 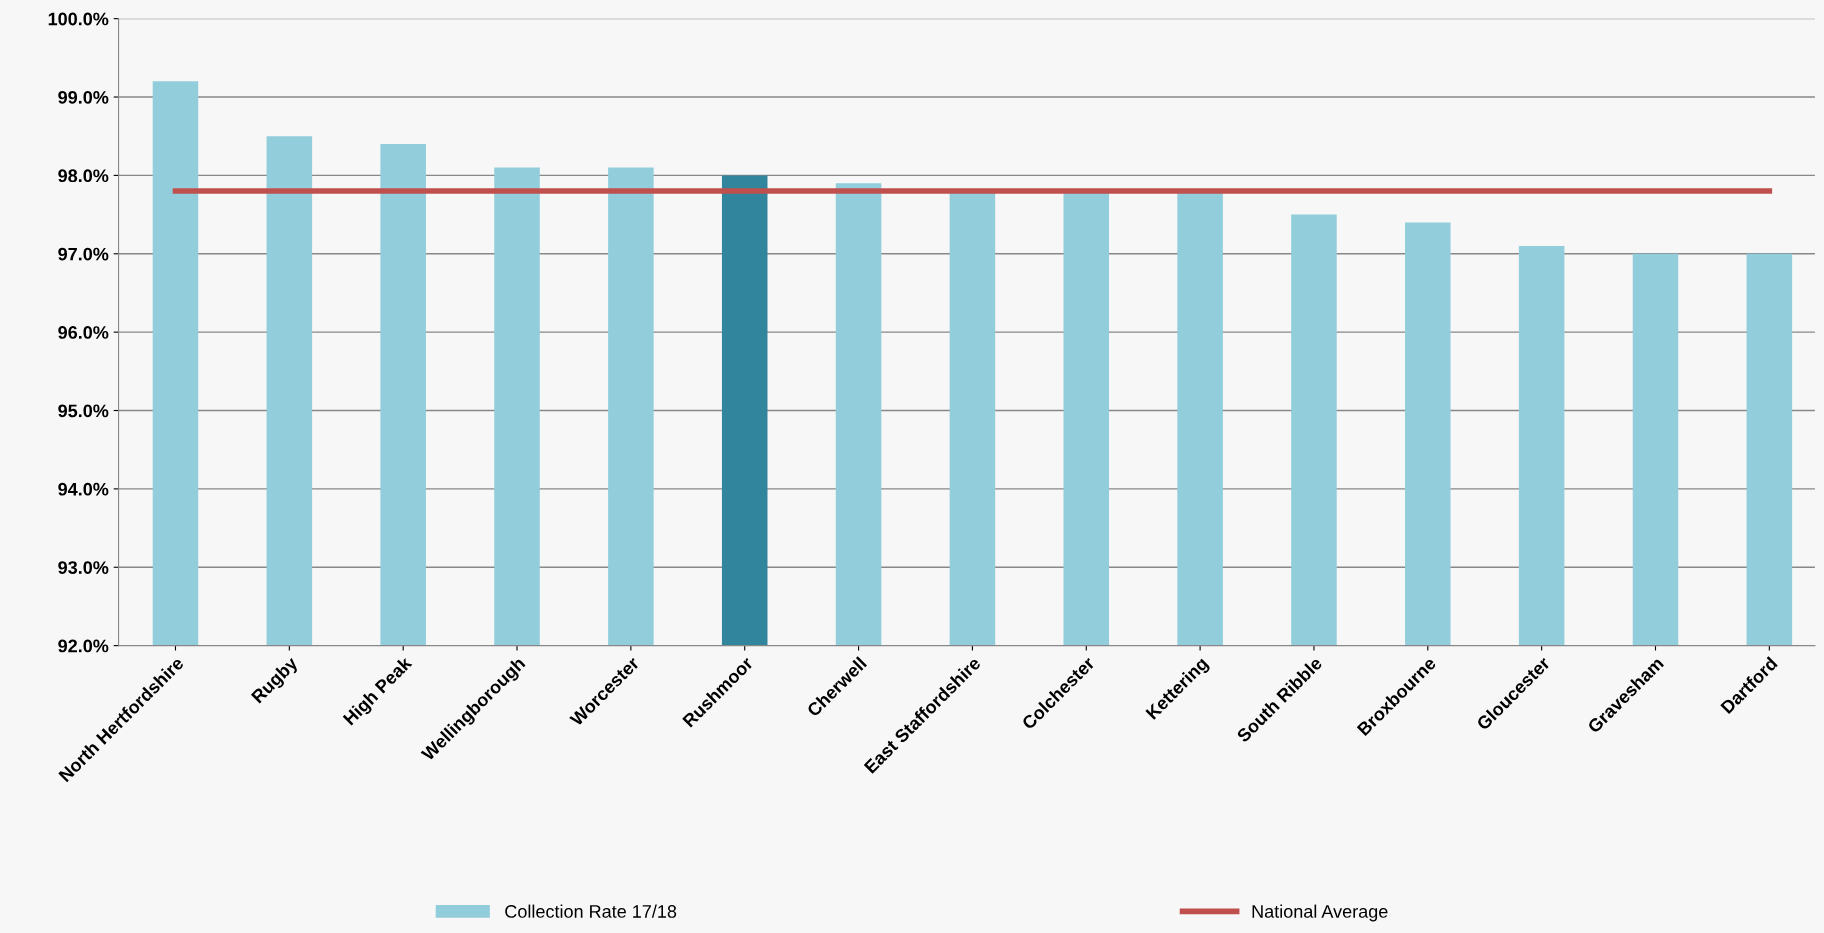 I want to click on y-tick-label: 96.0%, so click(x=83, y=332).